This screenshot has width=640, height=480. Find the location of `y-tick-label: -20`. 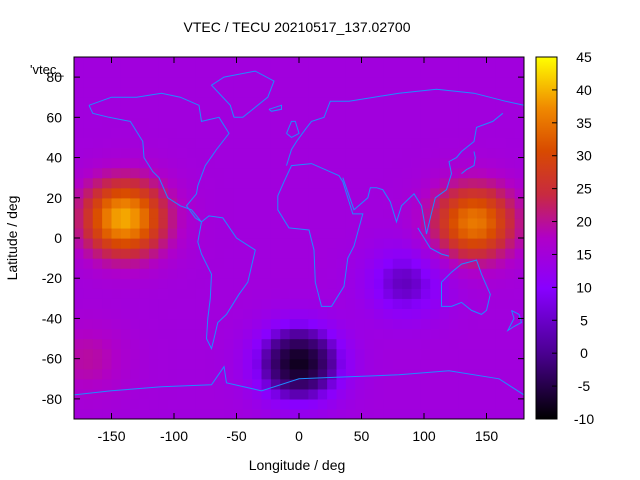

y-tick-label: -20 is located at coordinates (52, 278).